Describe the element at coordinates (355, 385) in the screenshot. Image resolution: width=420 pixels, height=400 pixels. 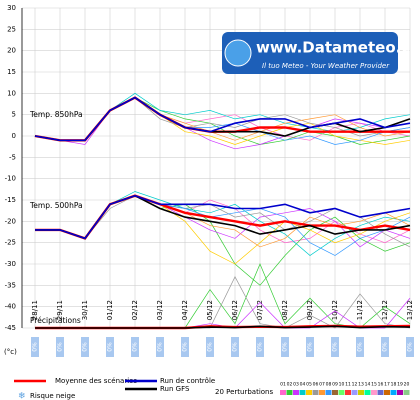
I see `perturbation-id: 12` at that location.